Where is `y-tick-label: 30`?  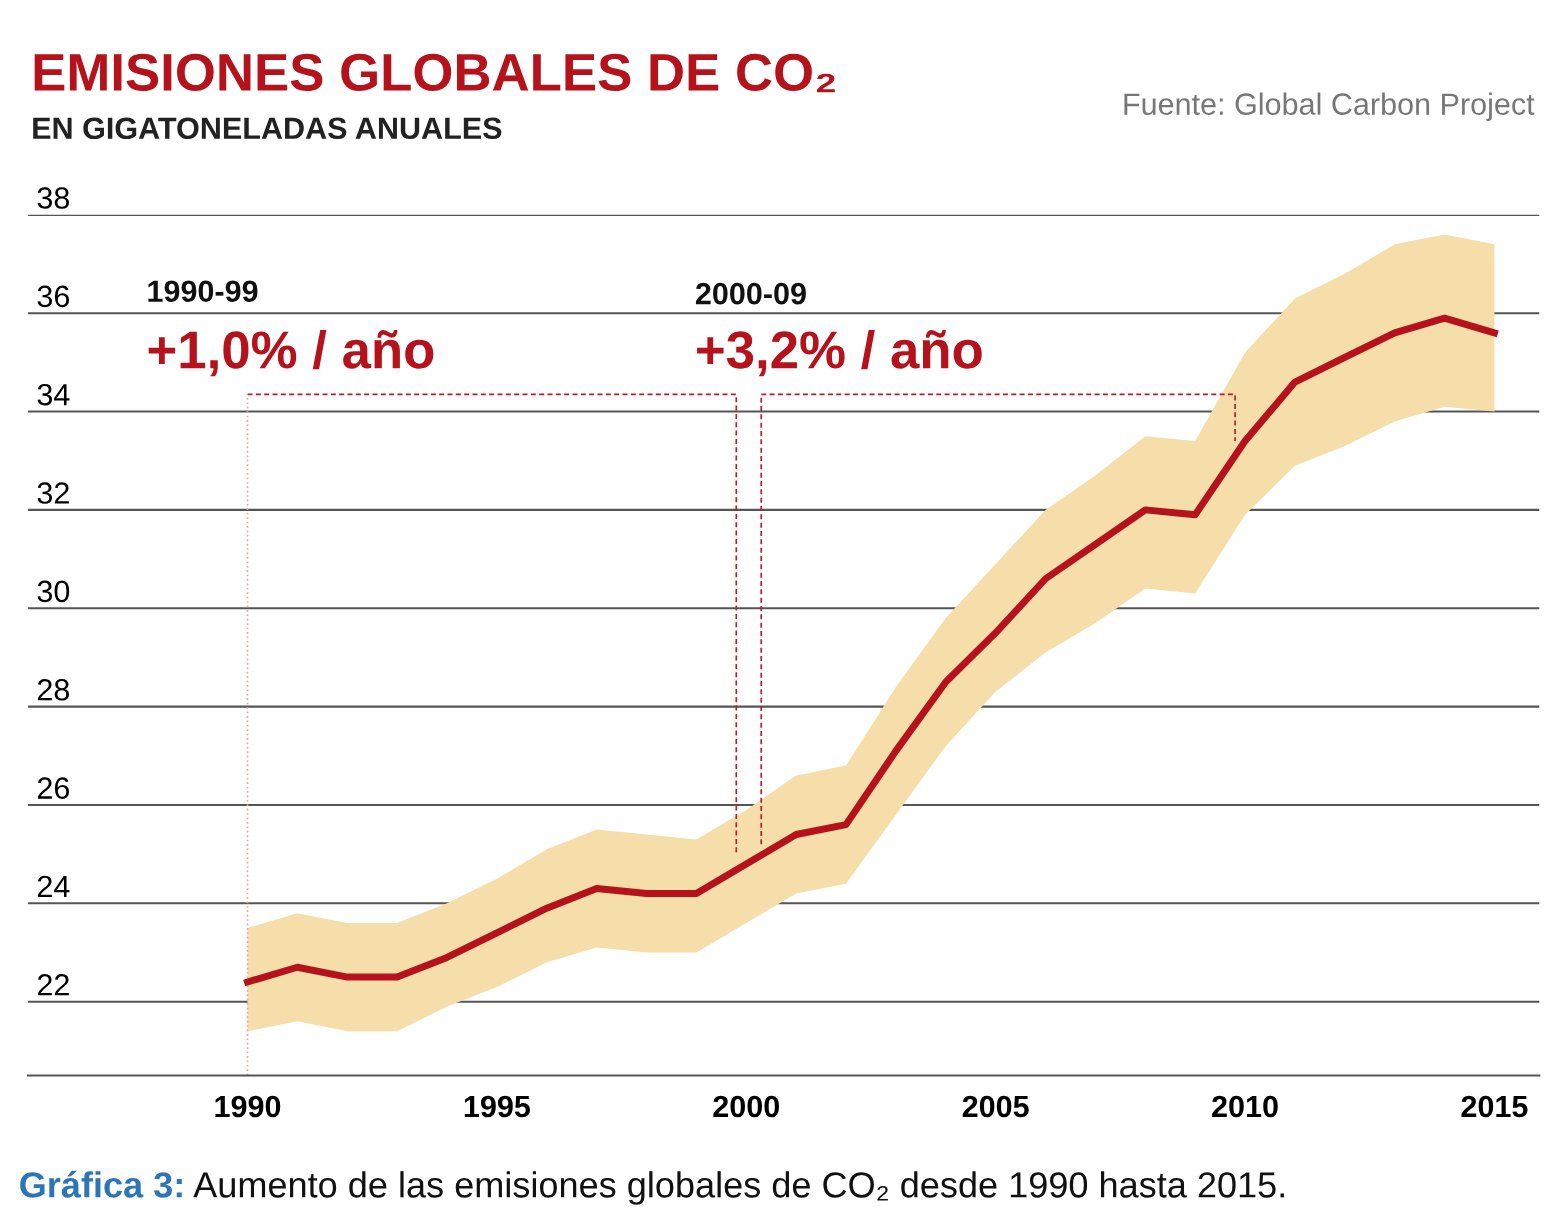 y-tick-label: 30 is located at coordinates (53, 591).